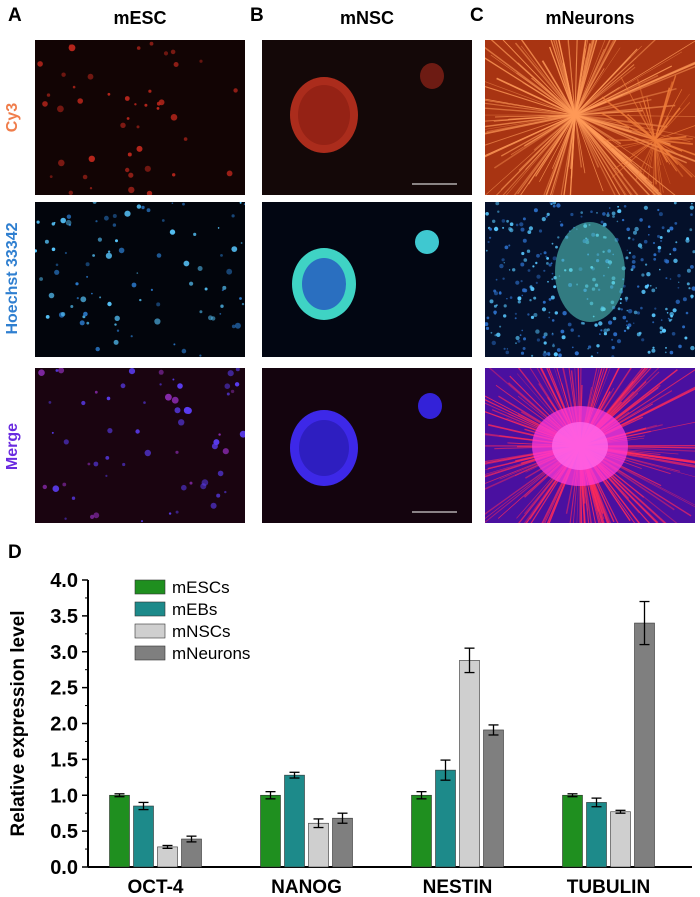  What do you see at coordinates (150, 587) in the screenshot?
I see `legend-swatch-mESCs` at bounding box center [150, 587].